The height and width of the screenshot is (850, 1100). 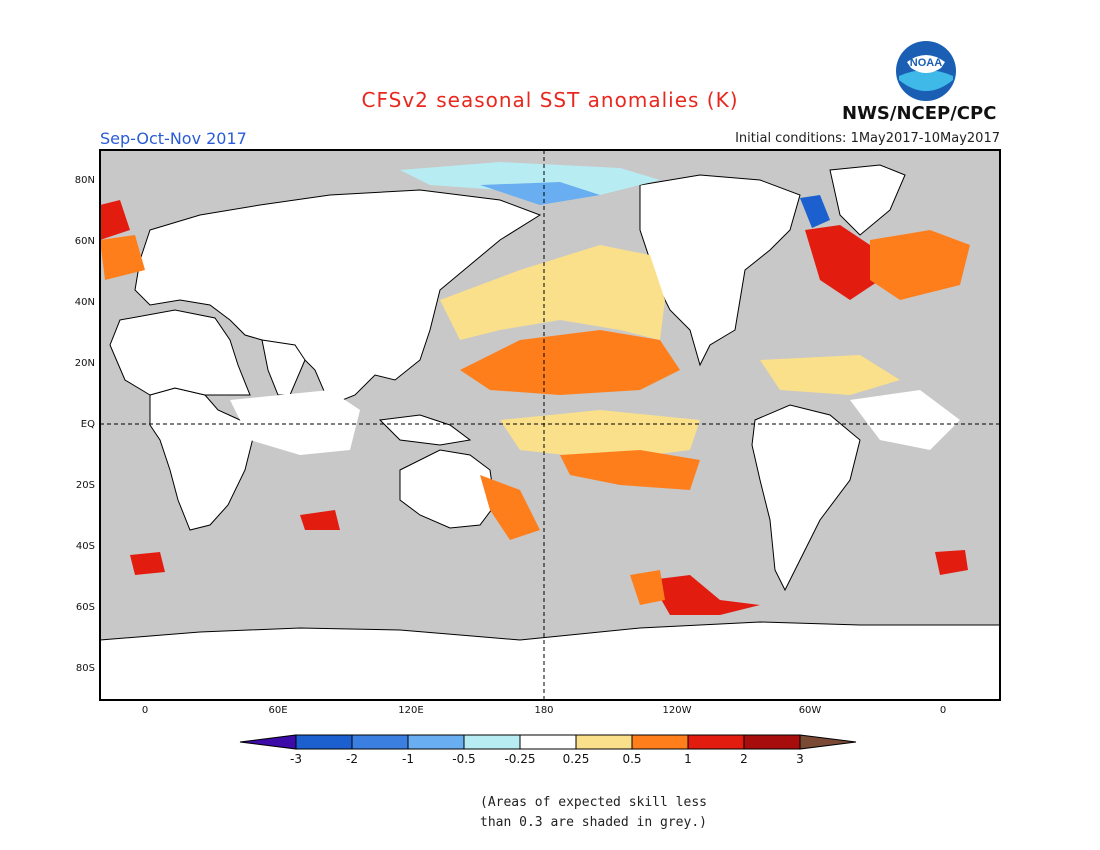 I want to click on chart-title: CFSv2 seasonal SST anomalies (K), so click(x=550, y=100).